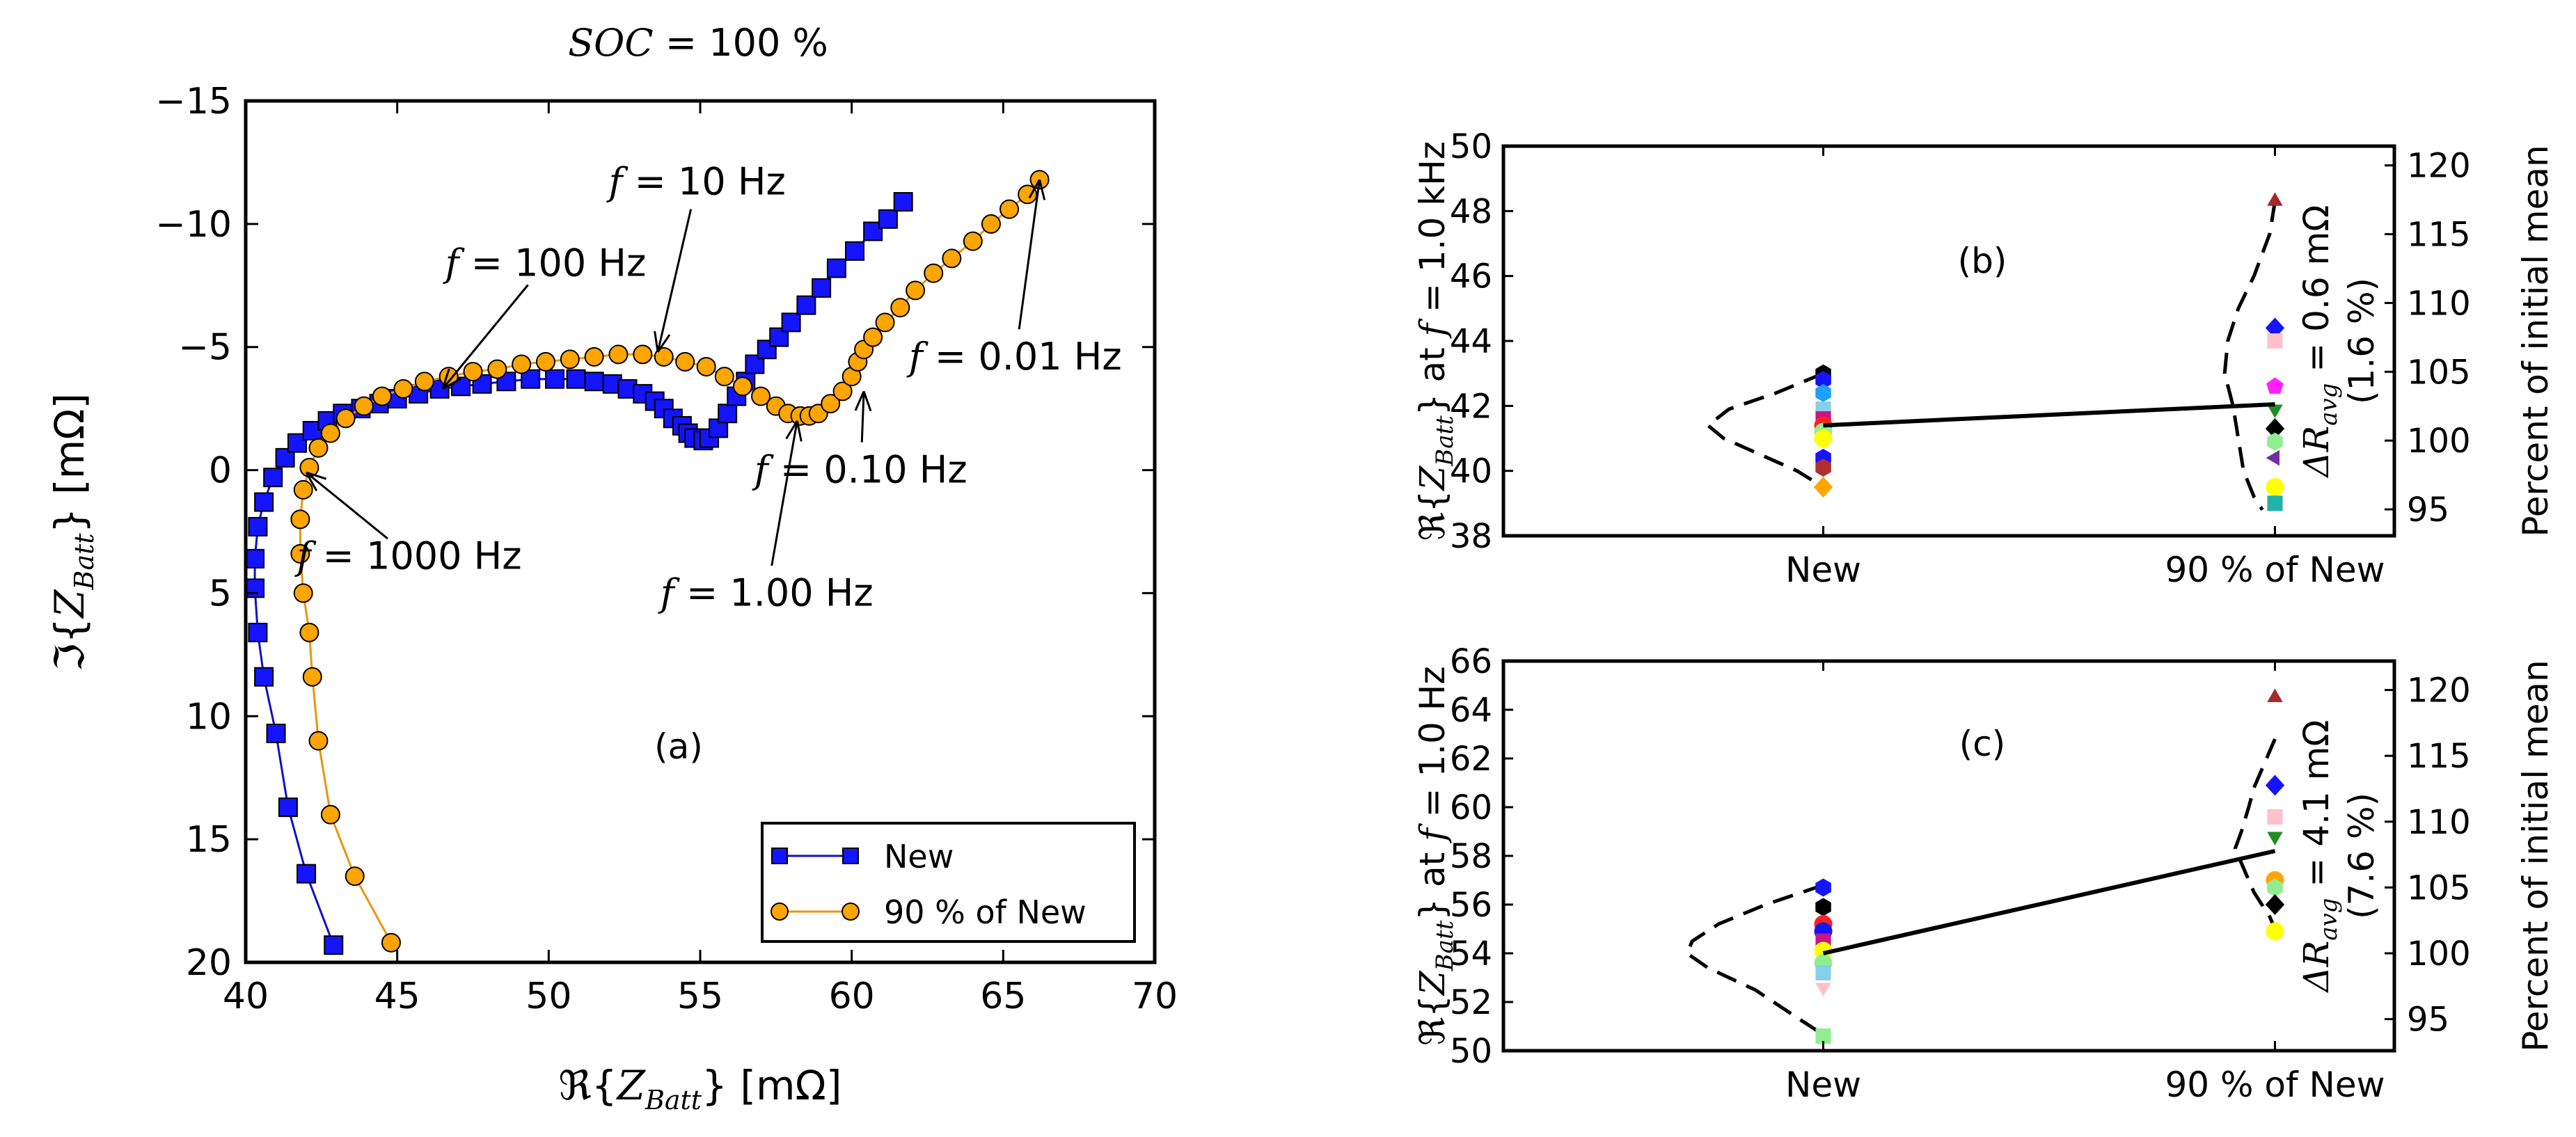 The height and width of the screenshot is (1137, 2576). What do you see at coordinates (862, 856) in the screenshot?
I see `legend-entry-new: New` at bounding box center [862, 856].